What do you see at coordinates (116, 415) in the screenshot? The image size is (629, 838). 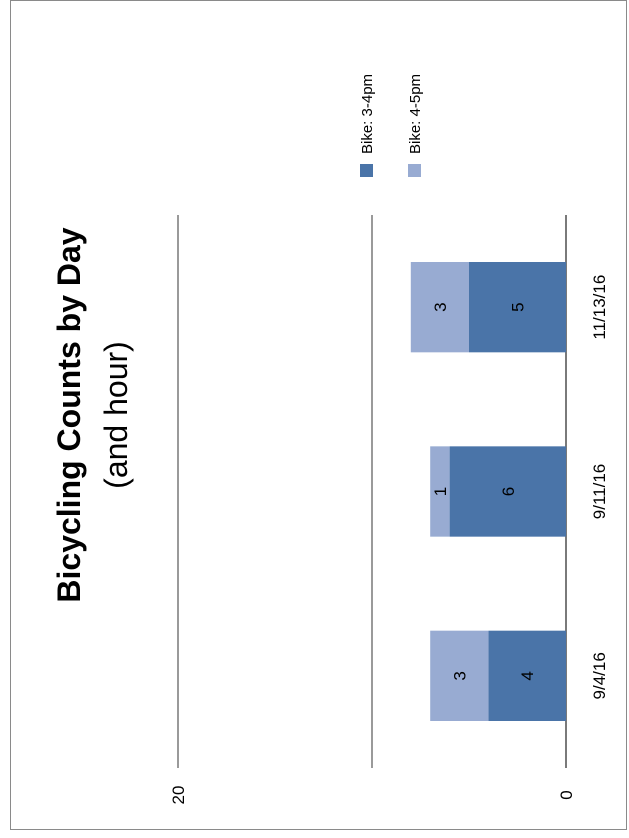 I see `chart-subtitle: (and hour)` at bounding box center [116, 415].